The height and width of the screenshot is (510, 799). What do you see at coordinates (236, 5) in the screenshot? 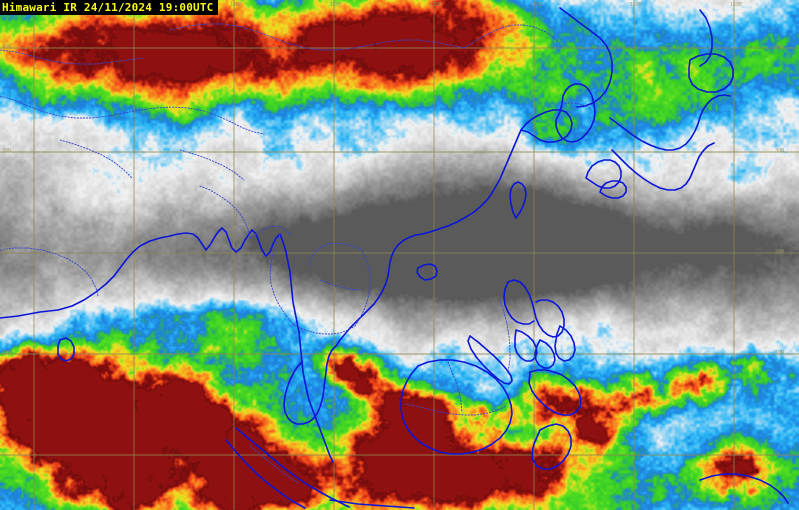
I see `graticule-label: 110E` at bounding box center [236, 5].